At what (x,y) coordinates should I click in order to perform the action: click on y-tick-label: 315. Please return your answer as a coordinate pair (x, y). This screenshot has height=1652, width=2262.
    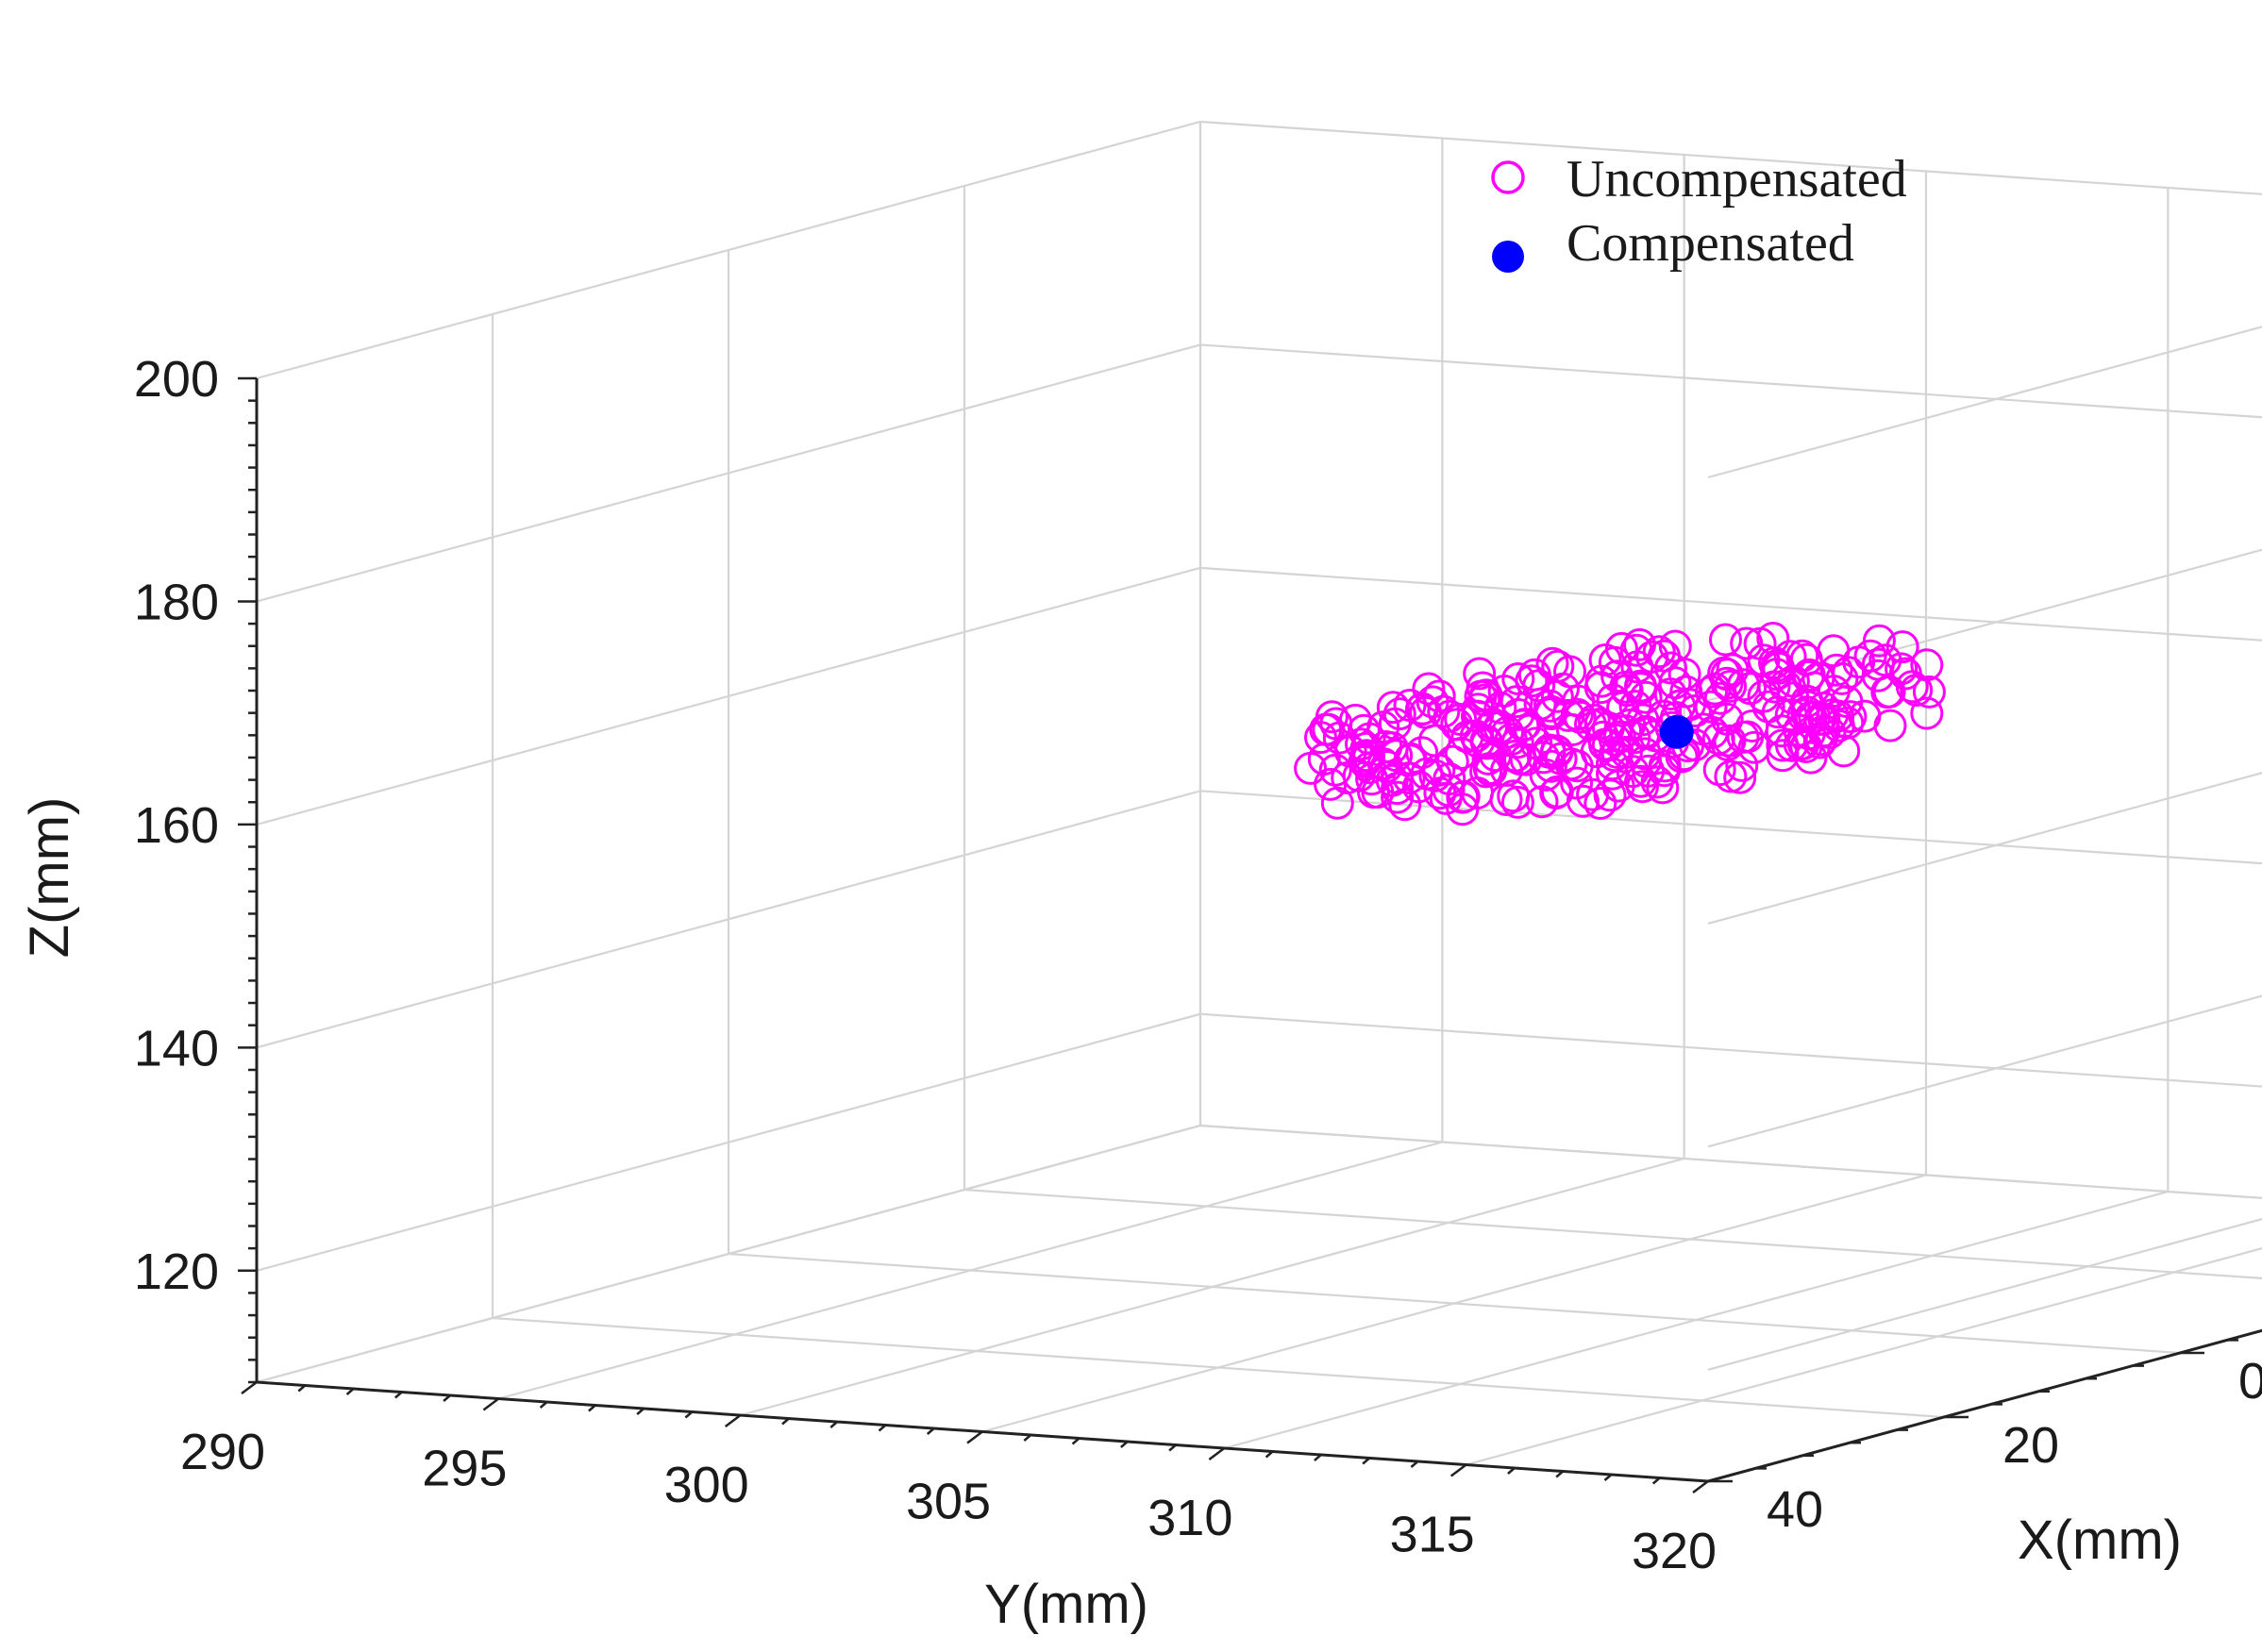
    Looking at the image, I should click on (1432, 1535).